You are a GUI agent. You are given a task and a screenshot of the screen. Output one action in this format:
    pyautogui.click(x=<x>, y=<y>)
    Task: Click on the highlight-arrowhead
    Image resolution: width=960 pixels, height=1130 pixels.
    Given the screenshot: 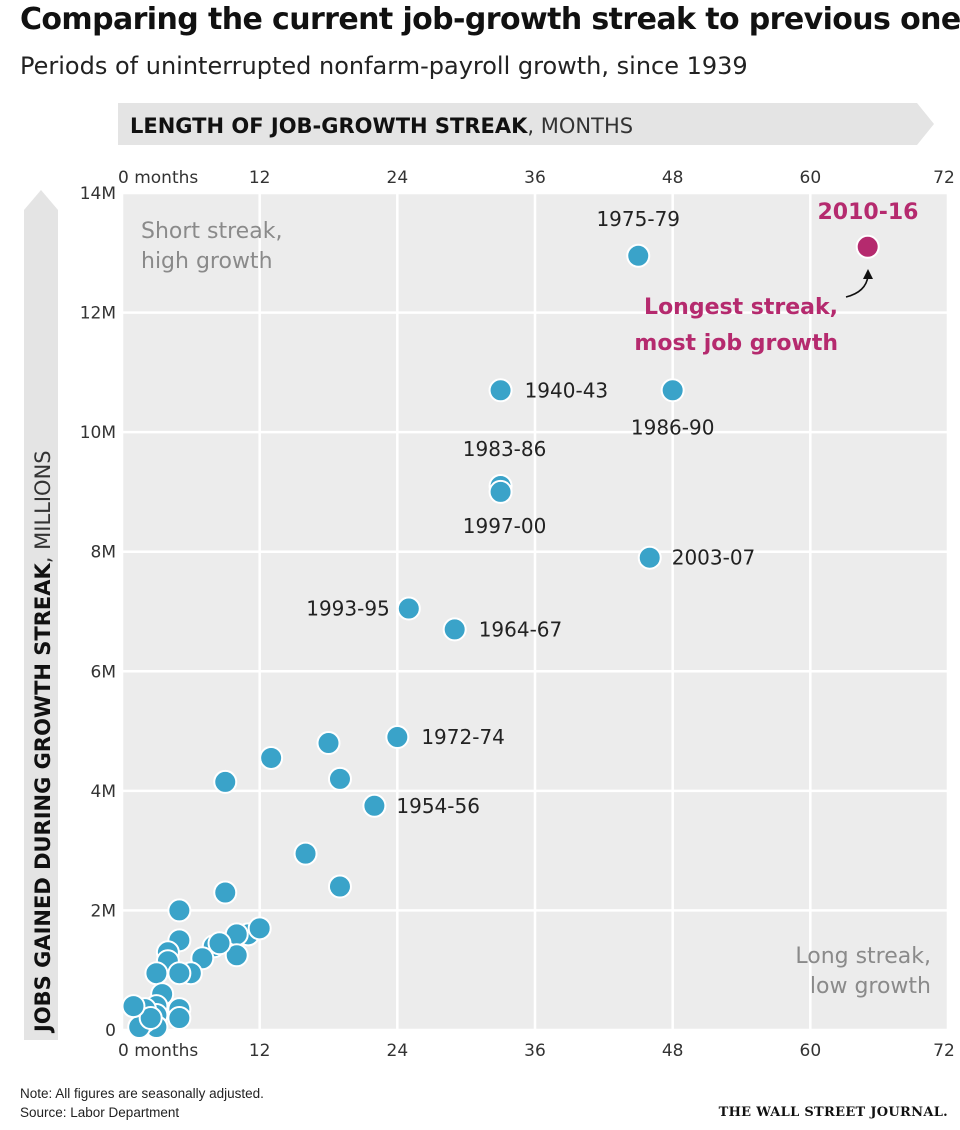 What is the action you would take?
    pyautogui.click(x=868, y=274)
    